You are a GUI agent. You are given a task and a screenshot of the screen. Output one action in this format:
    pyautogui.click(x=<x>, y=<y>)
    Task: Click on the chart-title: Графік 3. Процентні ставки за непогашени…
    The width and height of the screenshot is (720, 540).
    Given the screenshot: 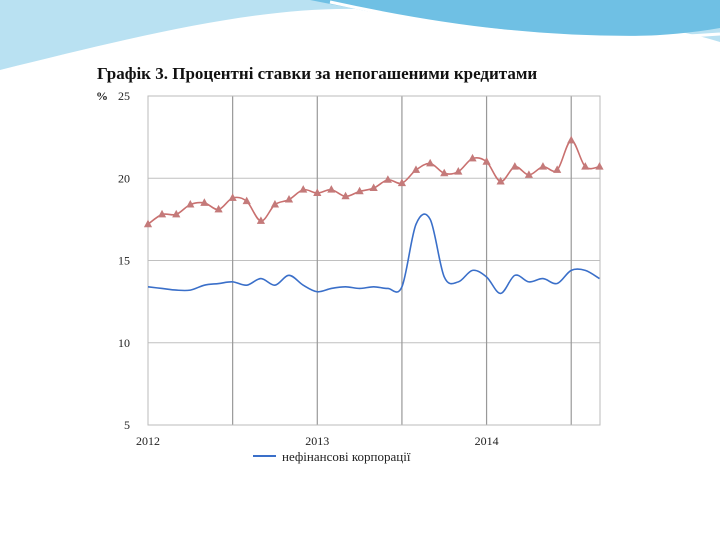 What is the action you would take?
    pyautogui.click(x=317, y=73)
    